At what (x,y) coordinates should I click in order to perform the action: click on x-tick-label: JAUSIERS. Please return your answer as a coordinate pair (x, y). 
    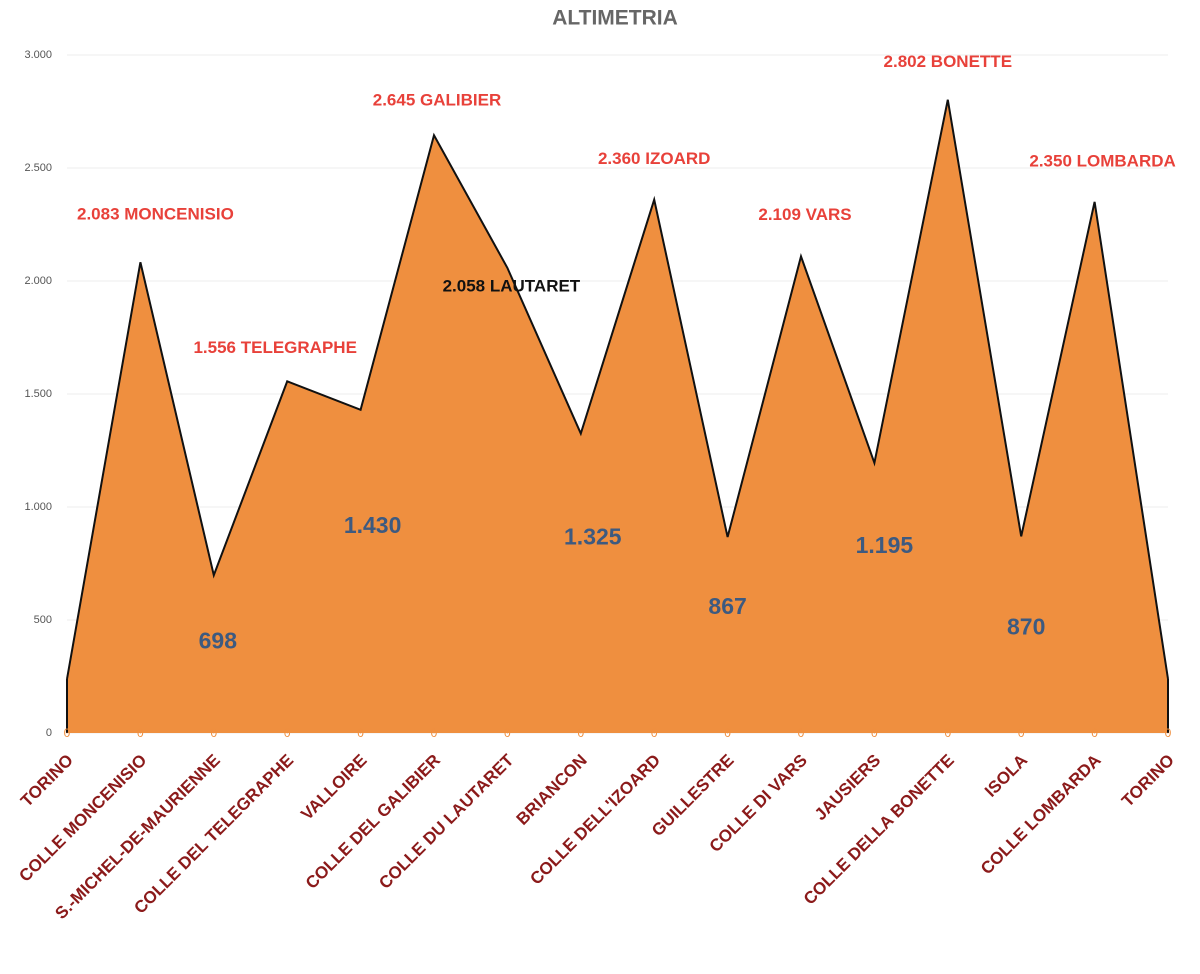
    Looking at the image, I should click on (848, 788).